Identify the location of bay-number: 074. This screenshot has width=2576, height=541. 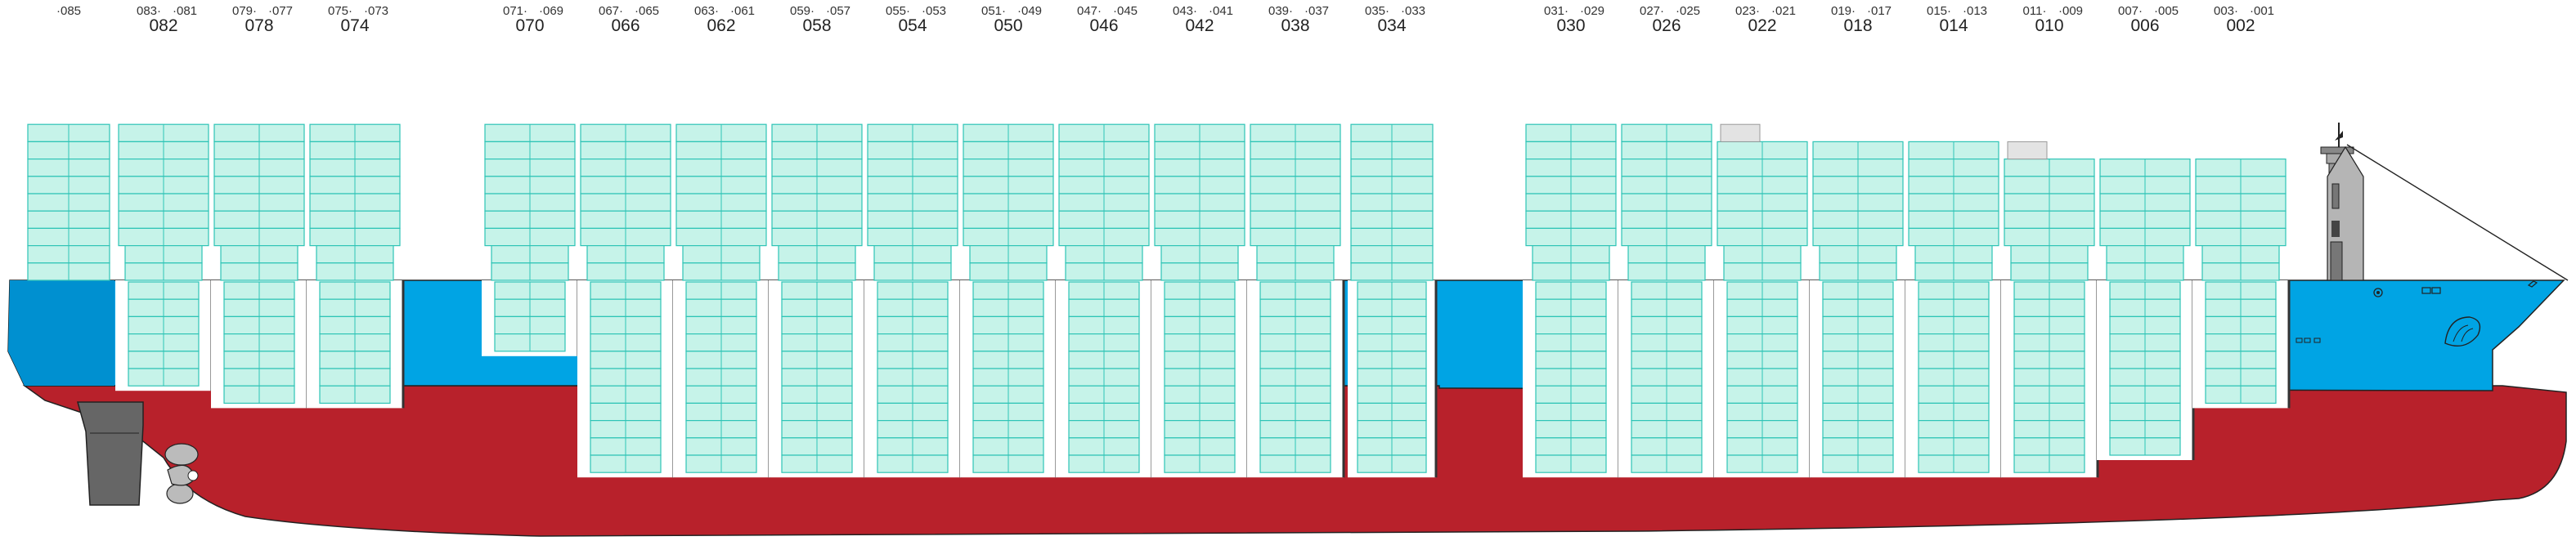
(354, 25).